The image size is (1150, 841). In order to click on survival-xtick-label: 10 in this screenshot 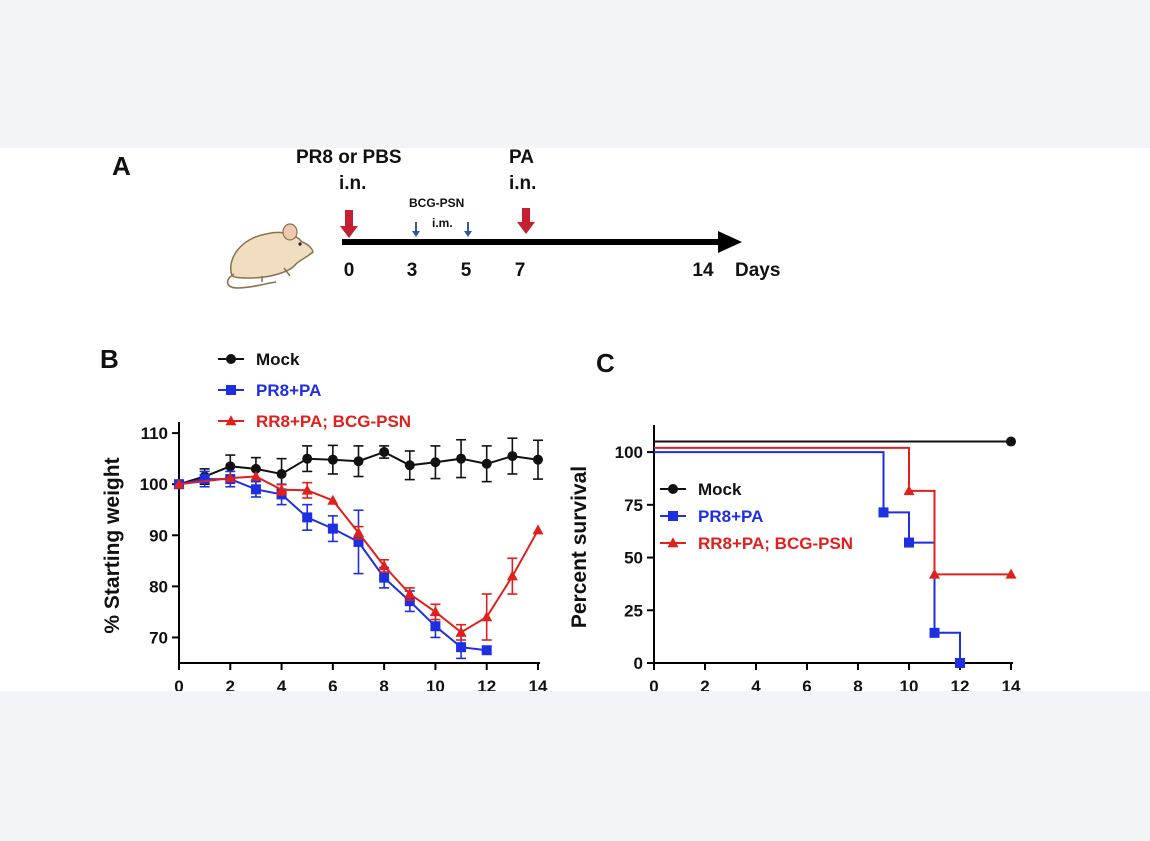, I will do `click(909, 684)`.